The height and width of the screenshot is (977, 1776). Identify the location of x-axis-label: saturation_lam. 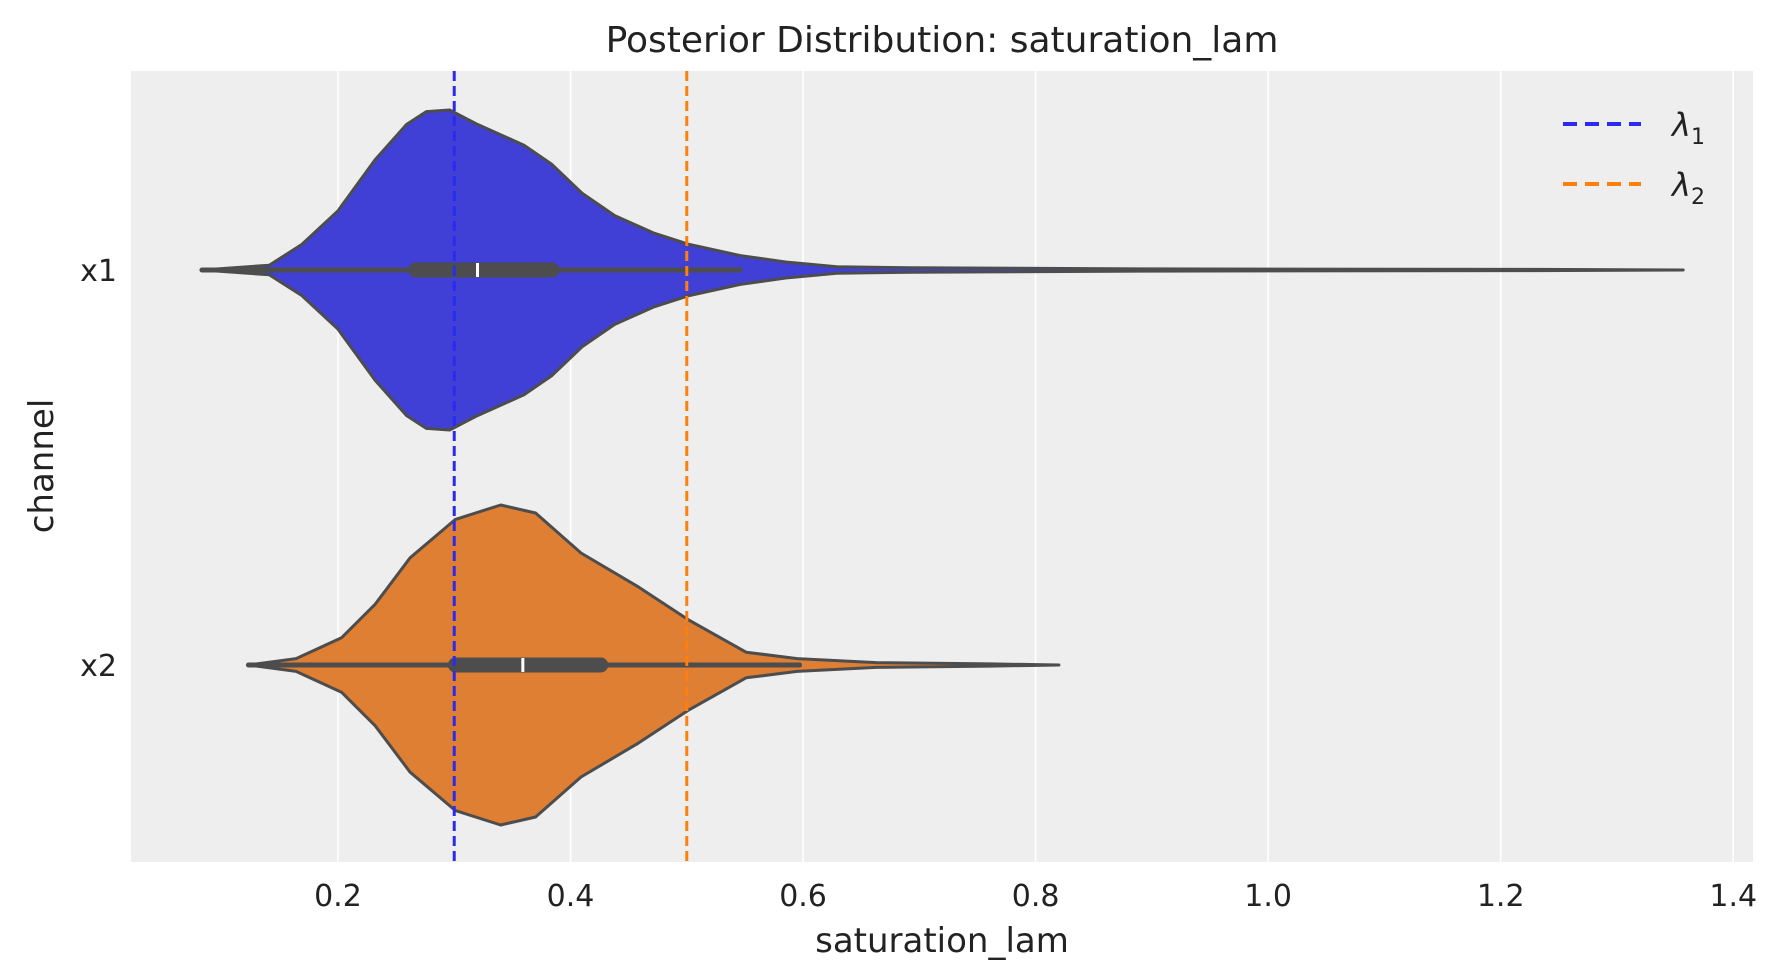
(942, 941).